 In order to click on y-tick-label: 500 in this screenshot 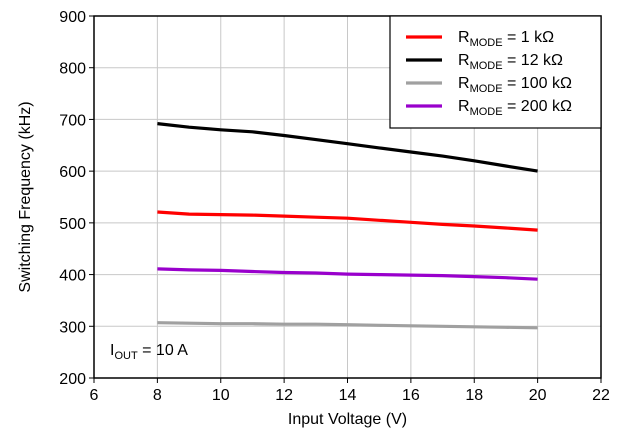, I will do `click(72, 224)`.